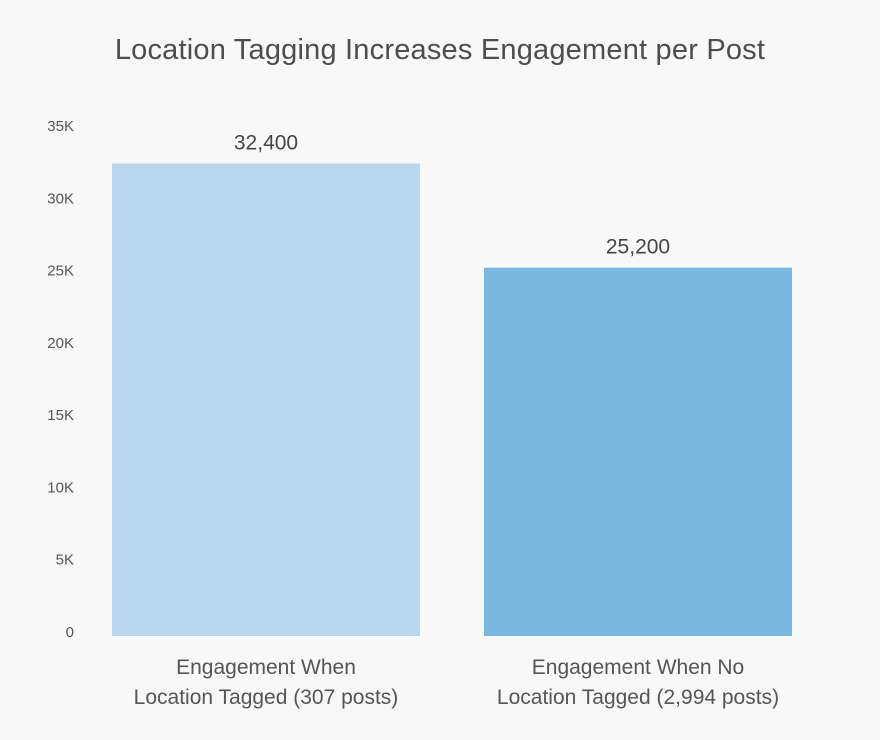  I want to click on y-tick-label: 0, so click(70, 632).